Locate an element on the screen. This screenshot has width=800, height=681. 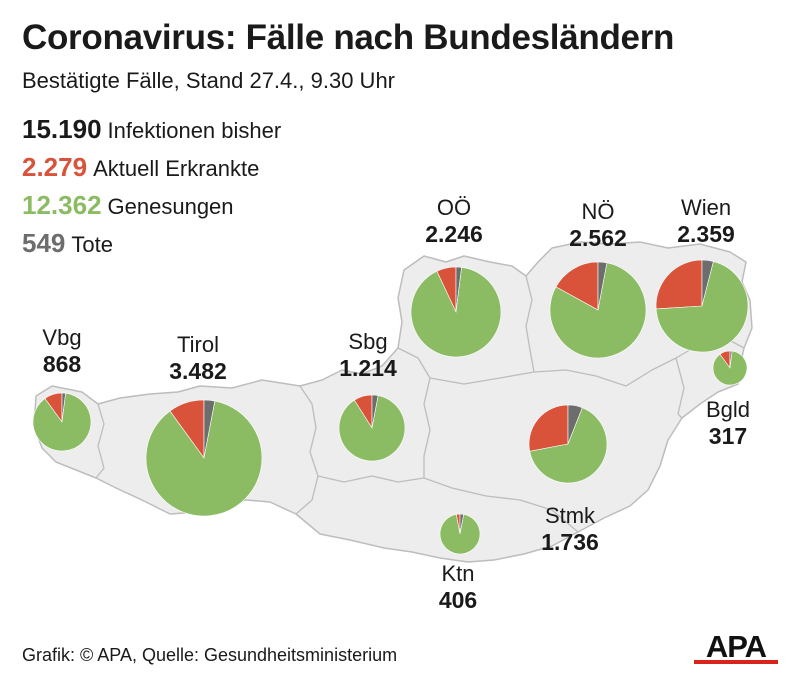
label-vbg-value: 868 is located at coordinates (62, 364).